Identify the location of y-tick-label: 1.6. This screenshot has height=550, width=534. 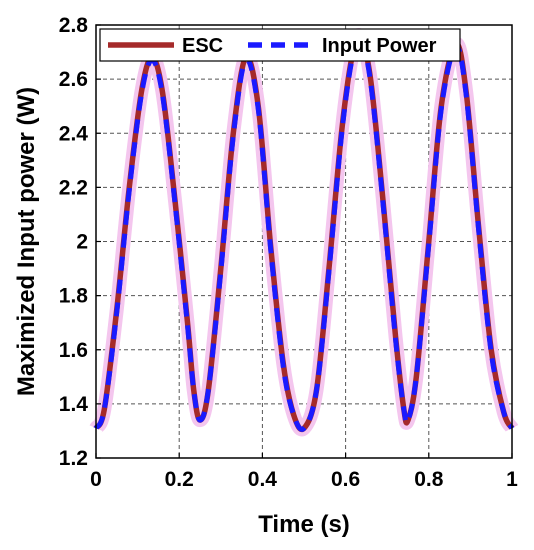
(73, 350).